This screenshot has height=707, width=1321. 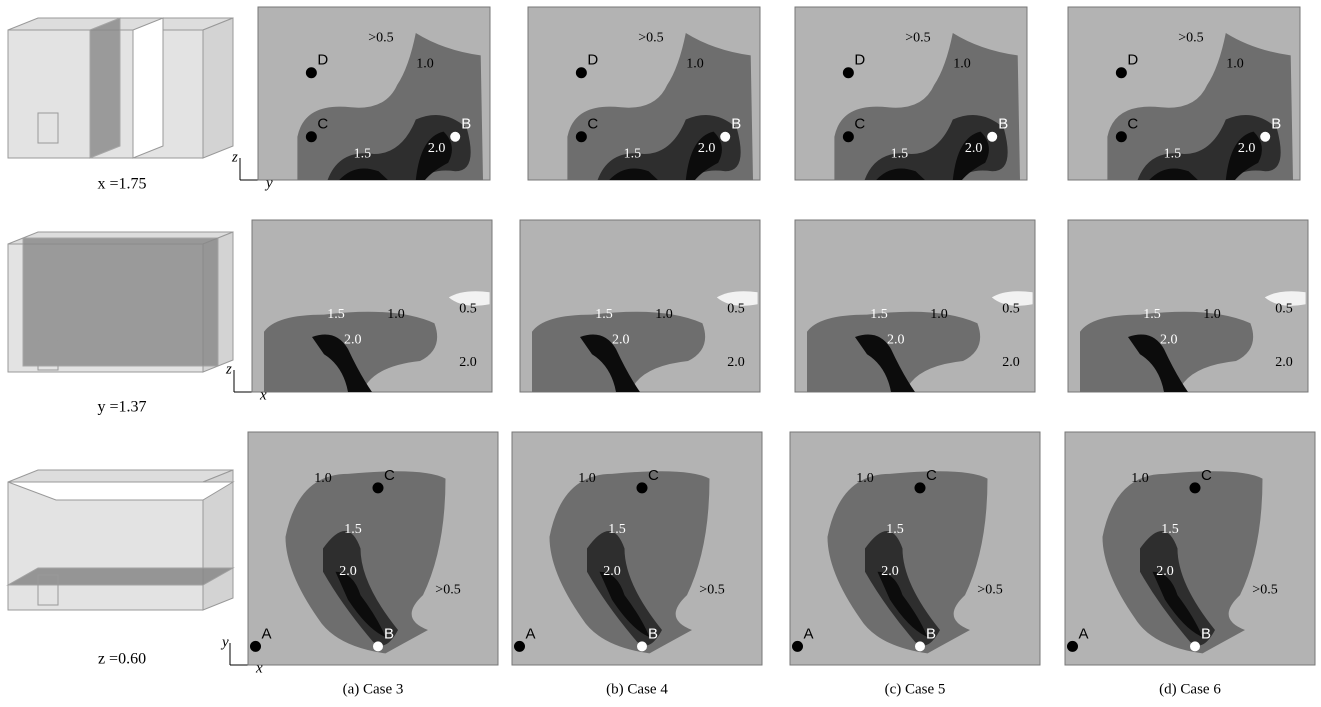 I want to click on slice-label: z =0.60, so click(x=122, y=659).